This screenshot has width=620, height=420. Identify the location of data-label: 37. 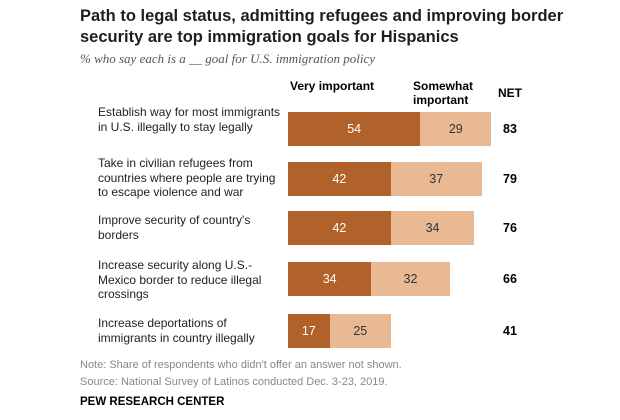
(436, 179).